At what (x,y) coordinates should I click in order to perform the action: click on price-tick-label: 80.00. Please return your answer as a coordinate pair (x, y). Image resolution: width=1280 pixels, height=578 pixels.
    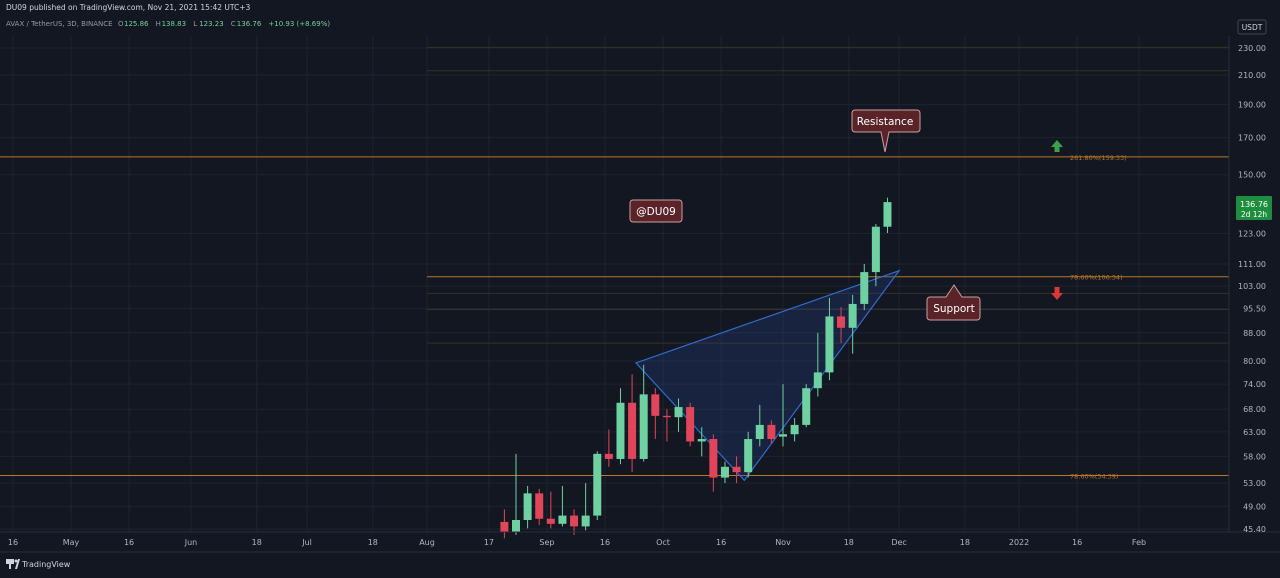
    Looking at the image, I should click on (1254, 361).